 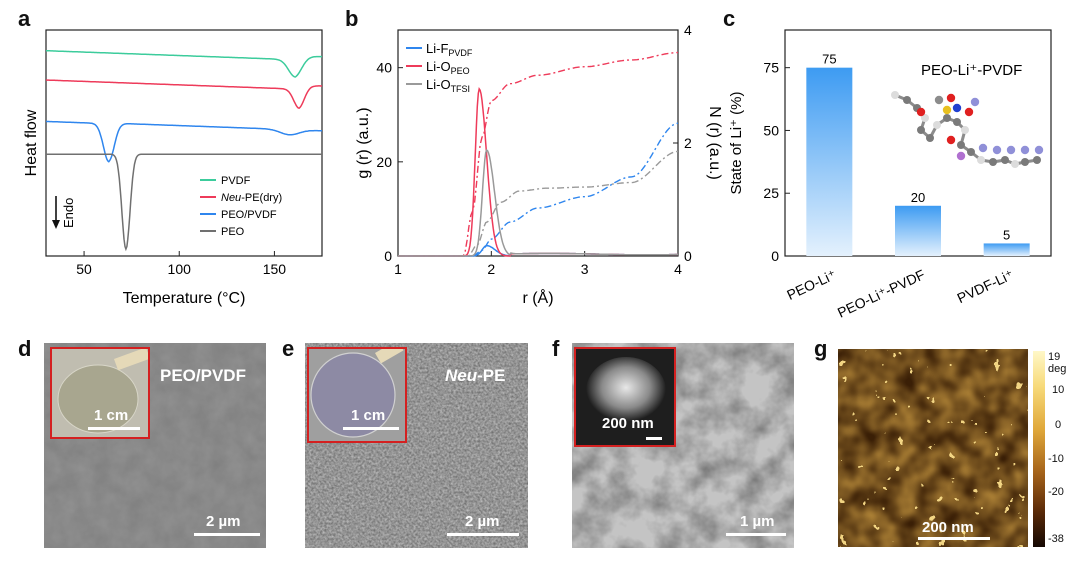 What do you see at coordinates (757, 521) in the screenshot?
I see `scale-label-f: 1 µm` at bounding box center [757, 521].